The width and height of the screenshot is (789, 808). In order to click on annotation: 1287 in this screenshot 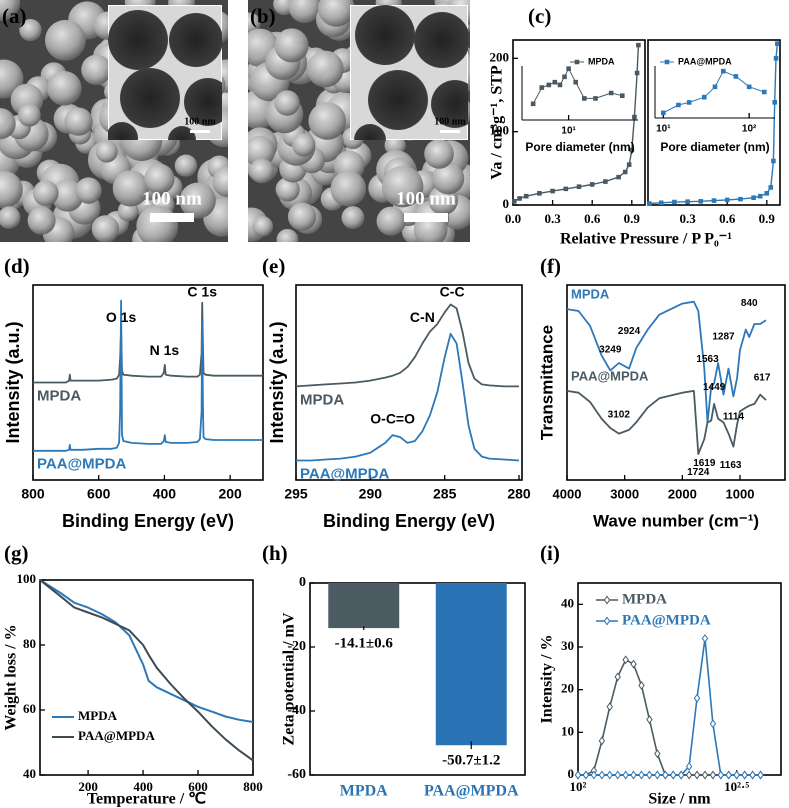, I will do `click(723, 337)`.